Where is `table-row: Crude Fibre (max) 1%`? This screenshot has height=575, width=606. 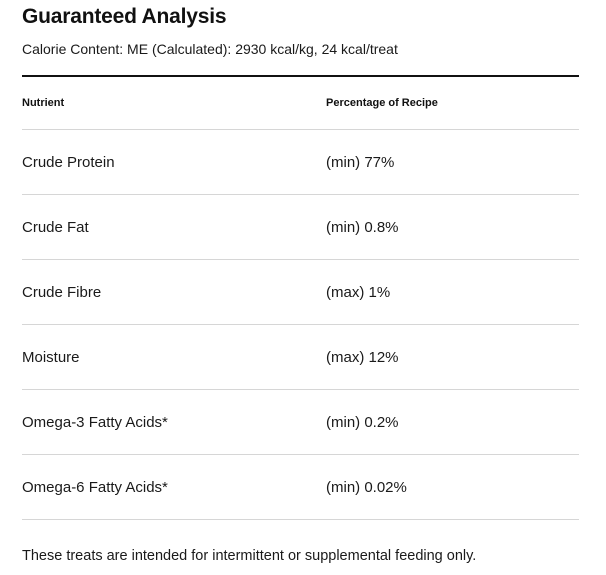
table-row: Crude Fibre (max) 1% is located at coordinates (300, 292).